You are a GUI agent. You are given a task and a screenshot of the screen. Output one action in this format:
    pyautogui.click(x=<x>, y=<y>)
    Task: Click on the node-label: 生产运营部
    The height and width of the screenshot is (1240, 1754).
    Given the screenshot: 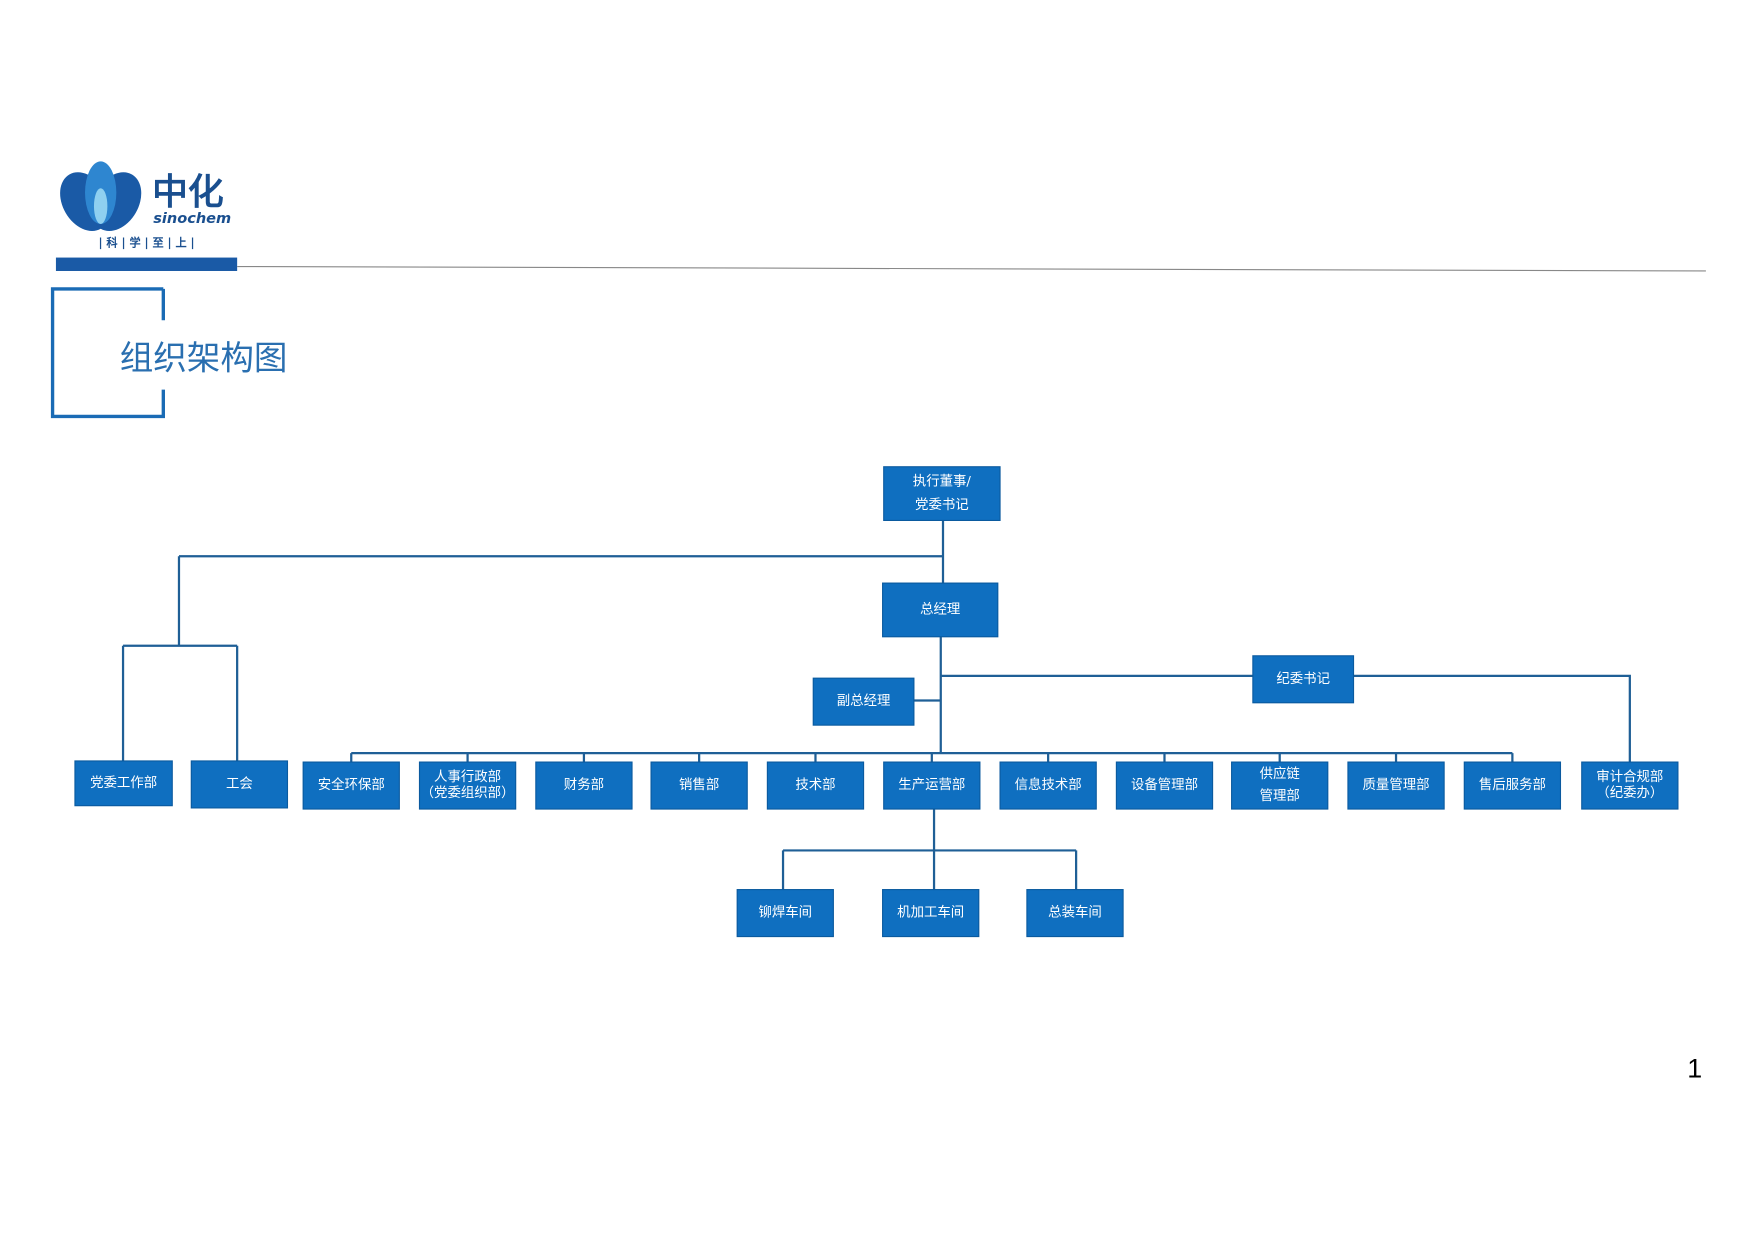 What is the action you would take?
    pyautogui.click(x=931, y=785)
    